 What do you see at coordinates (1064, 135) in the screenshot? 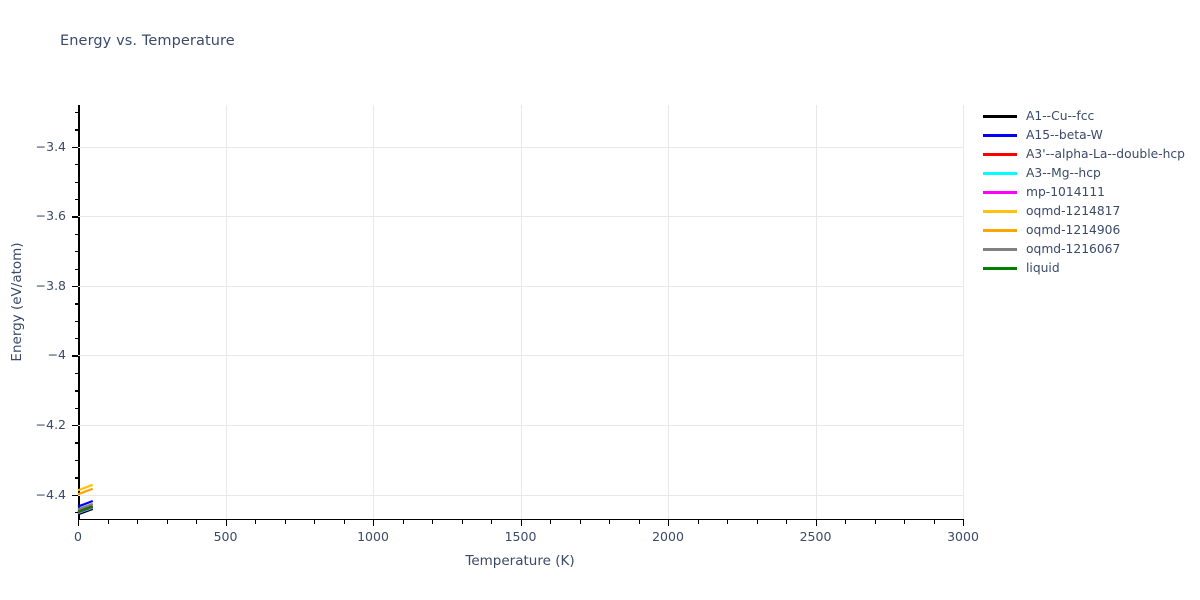
I see `legend-item-label: A15--beta-W` at bounding box center [1064, 135].